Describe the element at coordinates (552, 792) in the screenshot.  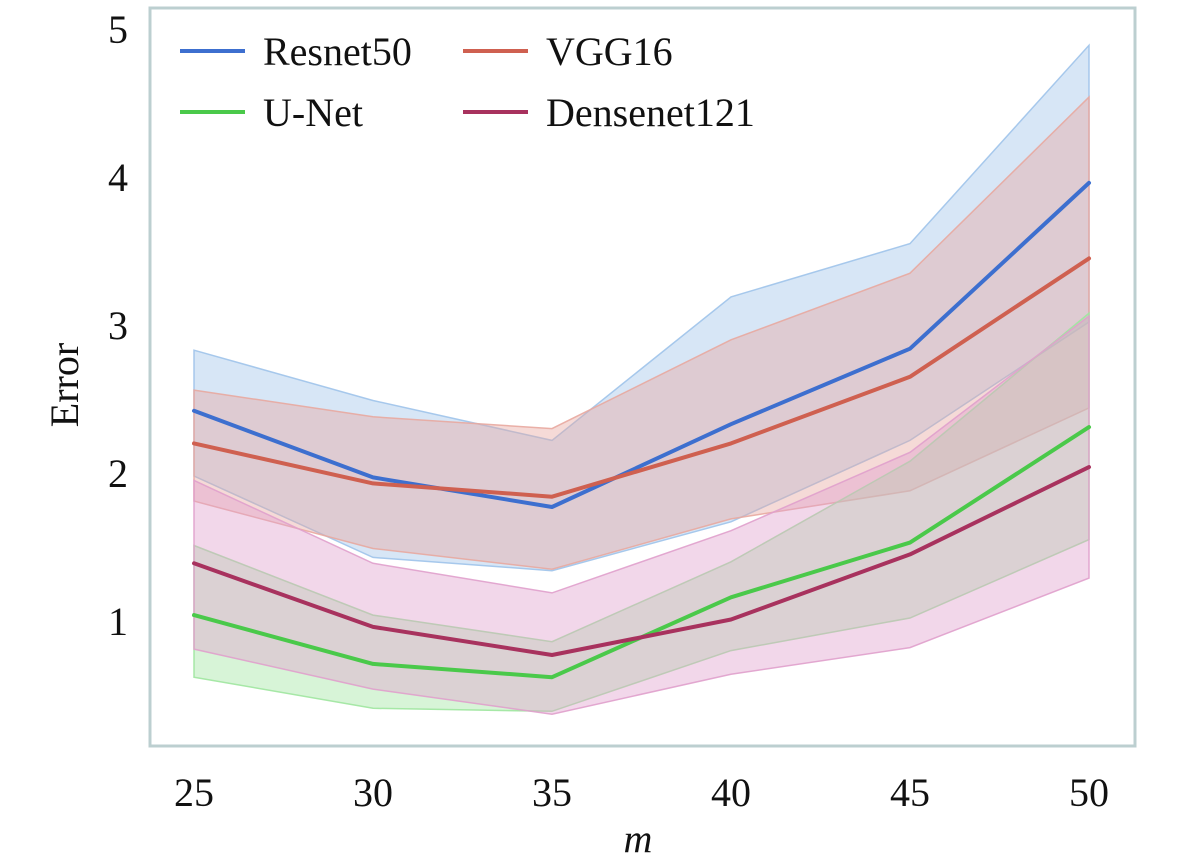
I see `x-tick-label: 35` at that location.